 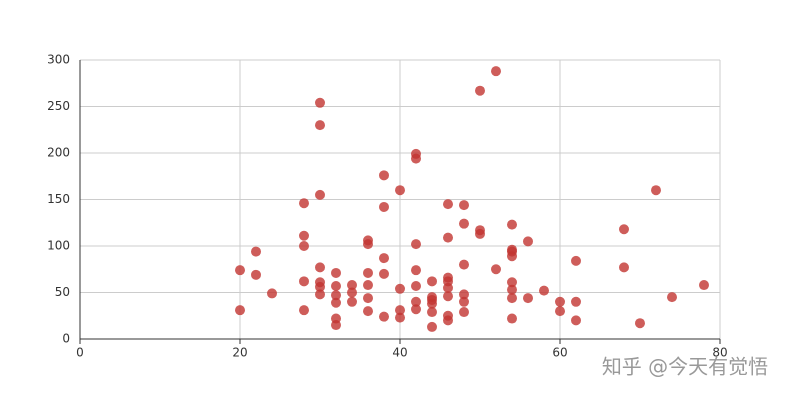 What do you see at coordinates (58, 60) in the screenshot?
I see `y-tick-label: 300` at bounding box center [58, 60].